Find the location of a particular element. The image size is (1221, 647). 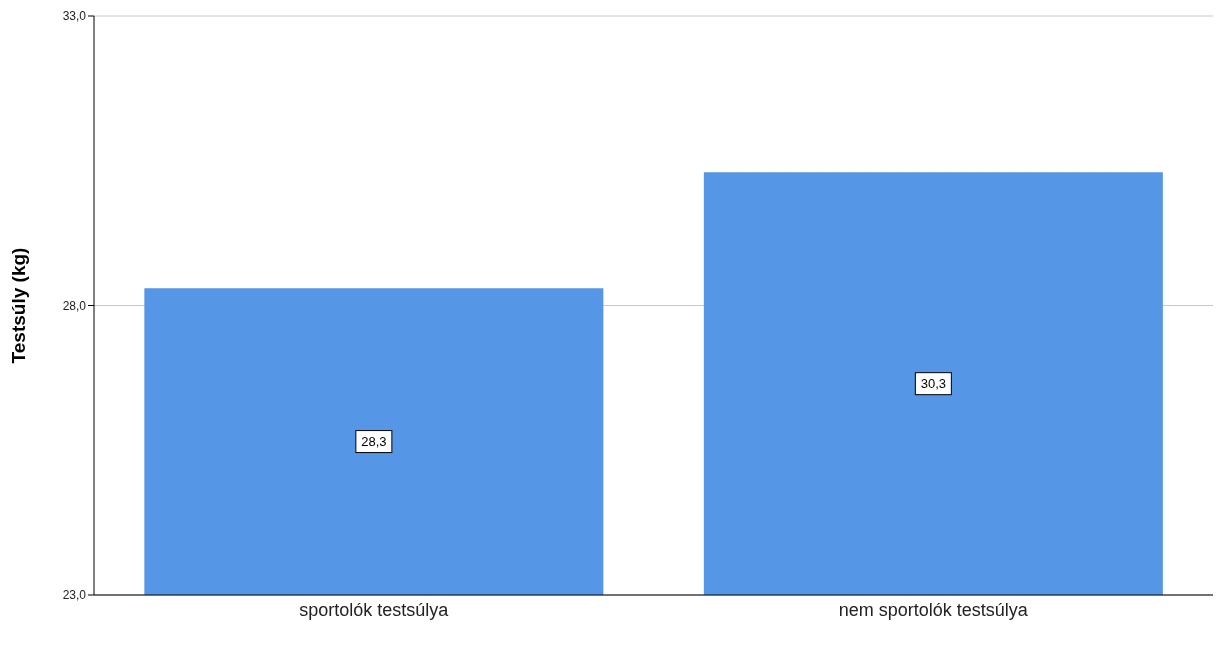

y-axis-title: Testsúly (kg) is located at coordinates (18, 305).